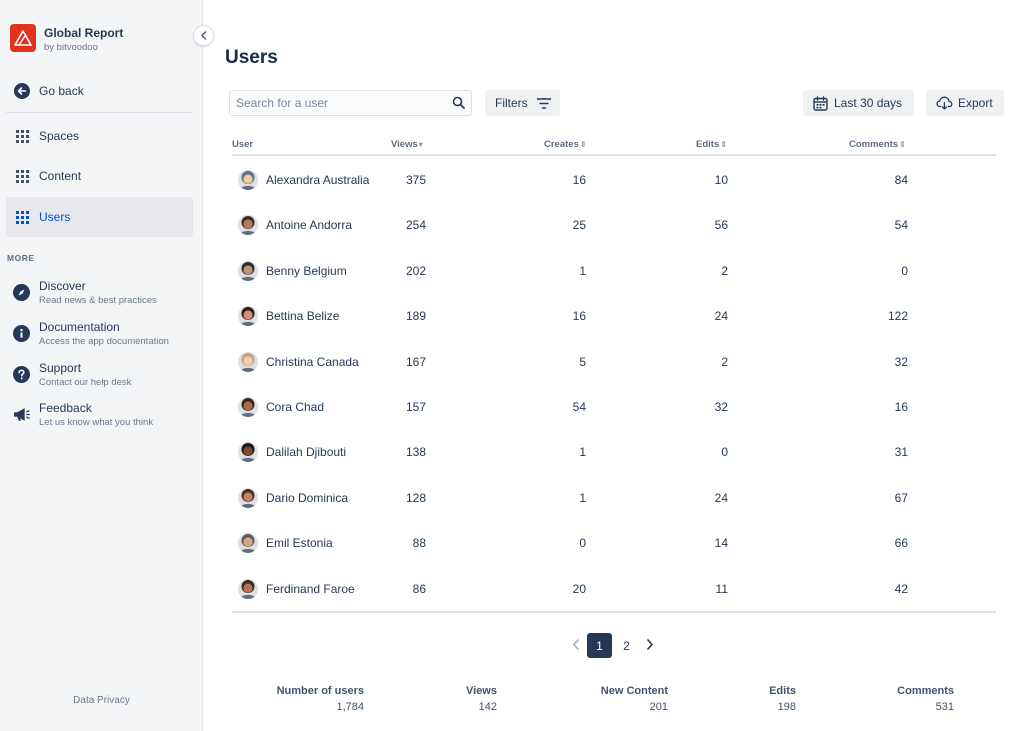 The height and width of the screenshot is (731, 1024). I want to click on summary-label: New Content, so click(634, 691).